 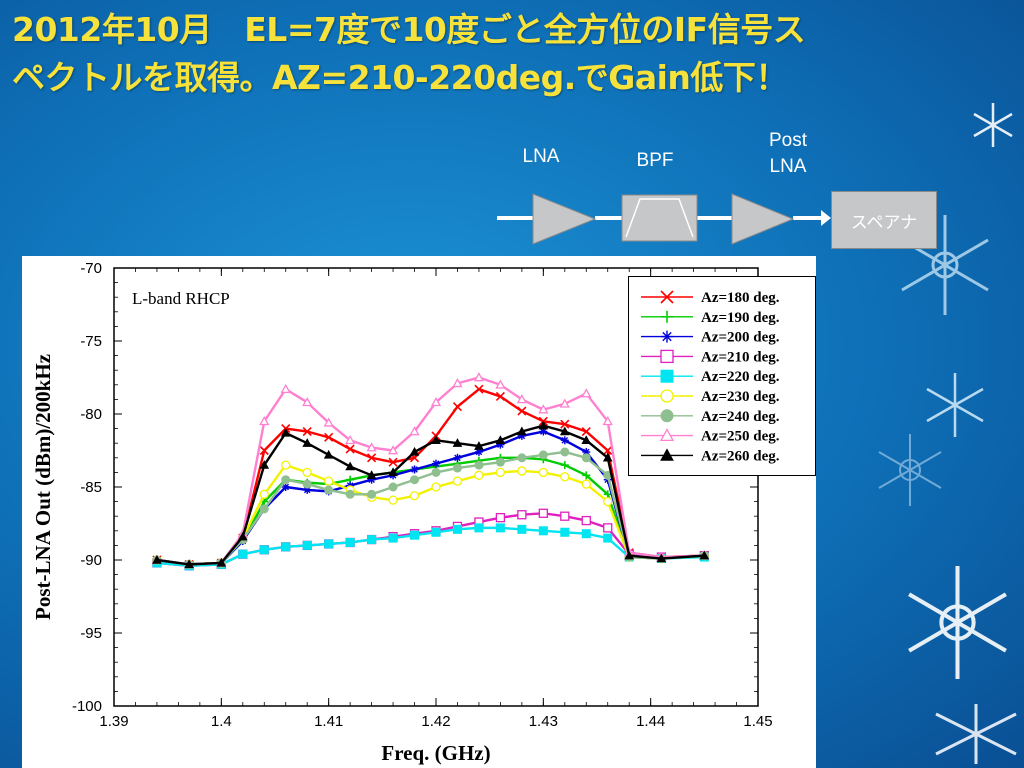 What do you see at coordinates (710, 417) in the screenshot?
I see `legend-entry: Az=240 deg.` at bounding box center [710, 417].